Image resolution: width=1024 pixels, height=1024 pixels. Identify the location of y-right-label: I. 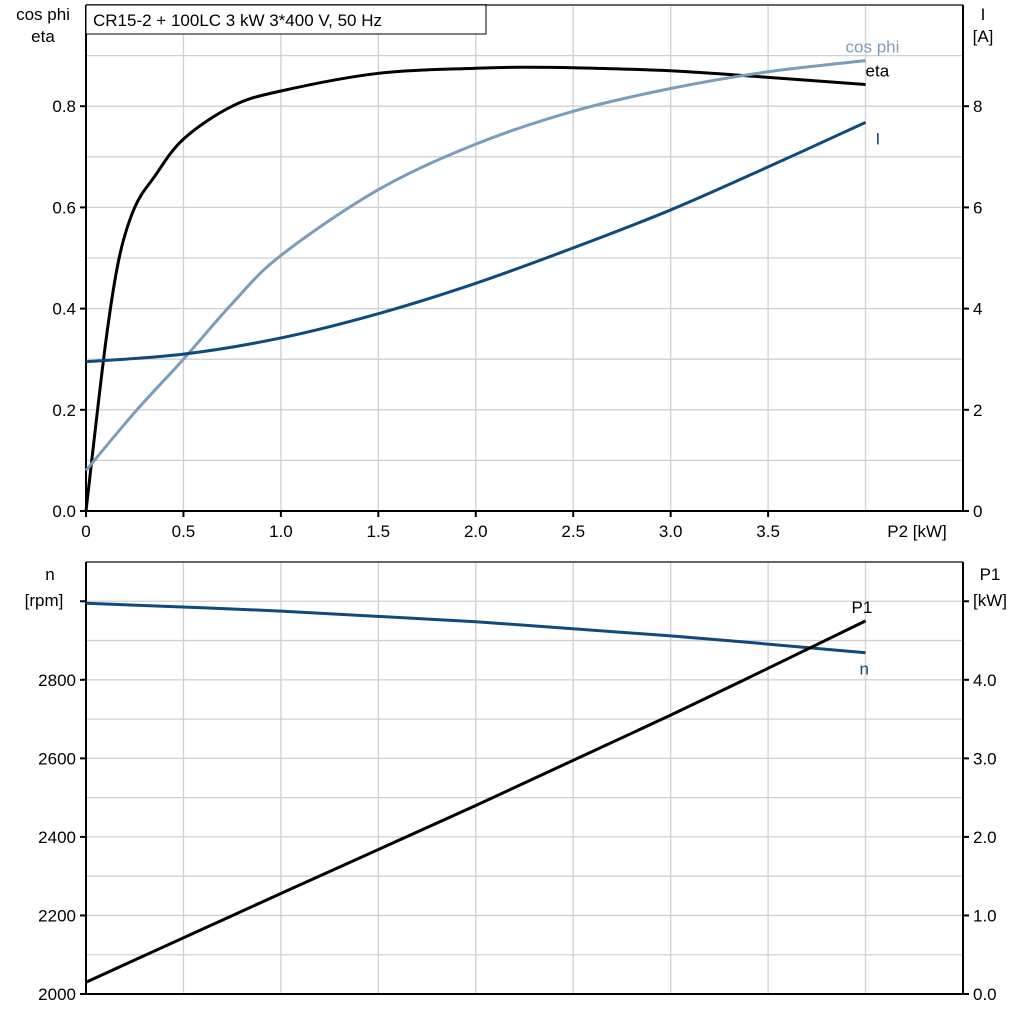
(983, 14).